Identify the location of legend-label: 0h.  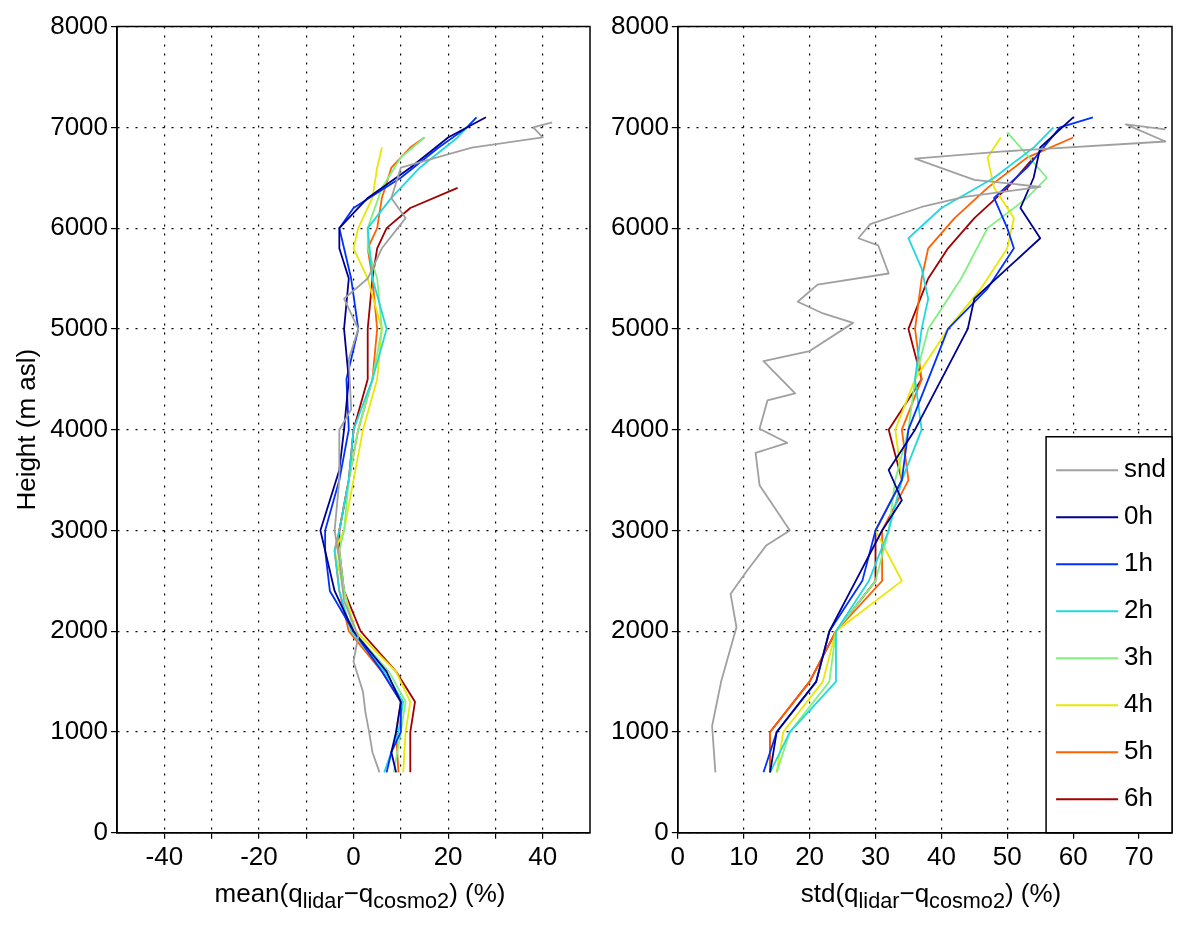
(1138, 515).